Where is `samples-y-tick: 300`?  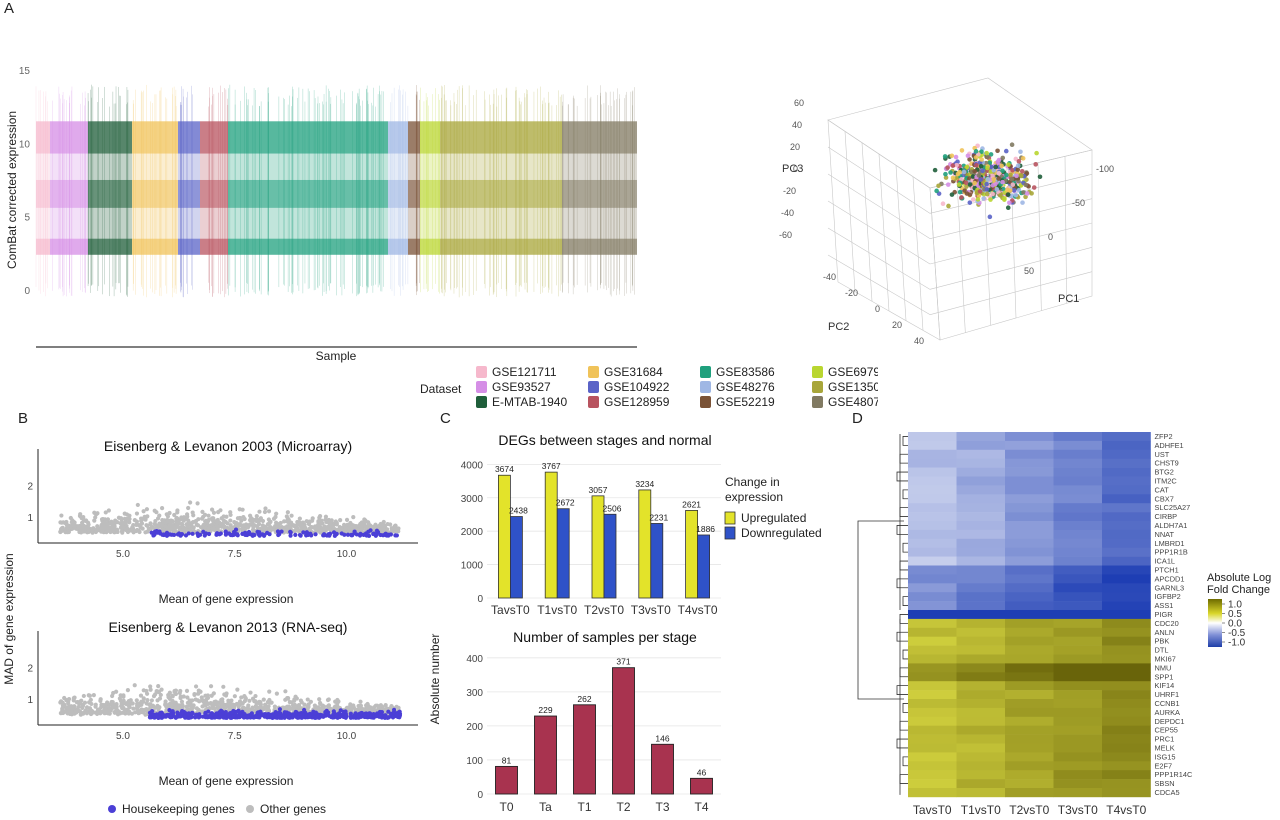
samples-y-tick: 300 is located at coordinates (474, 693).